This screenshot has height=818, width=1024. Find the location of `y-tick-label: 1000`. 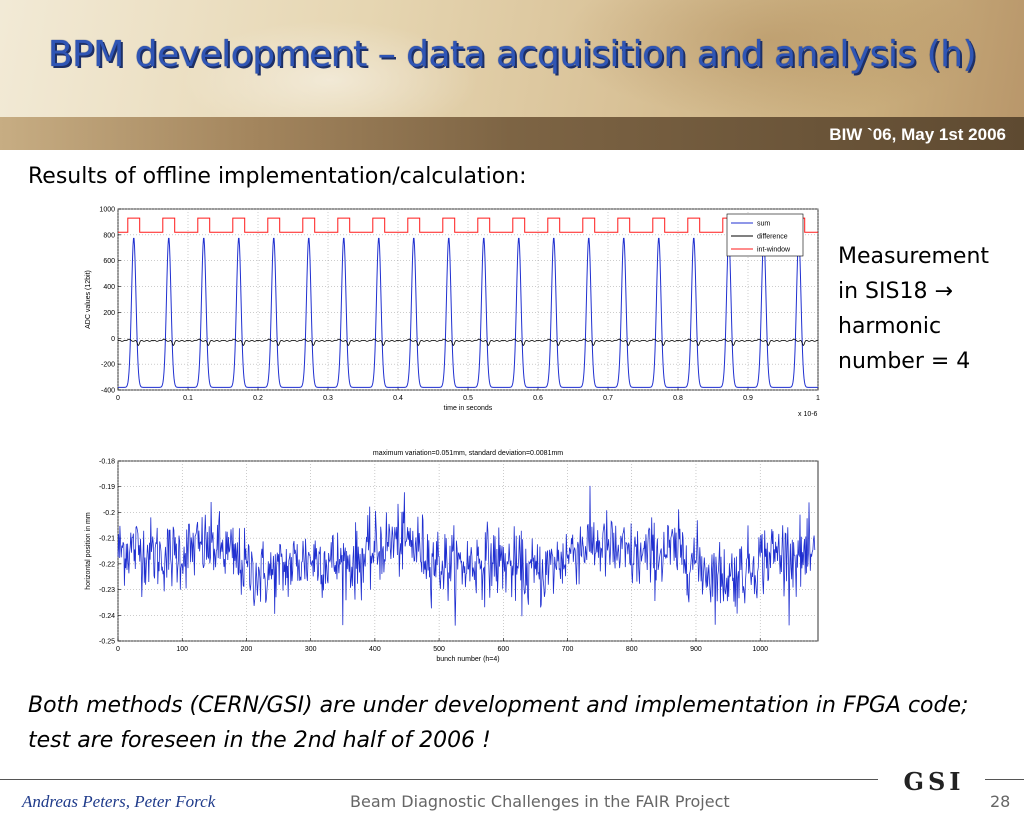

y-tick-label: 1000 is located at coordinates (107, 210).